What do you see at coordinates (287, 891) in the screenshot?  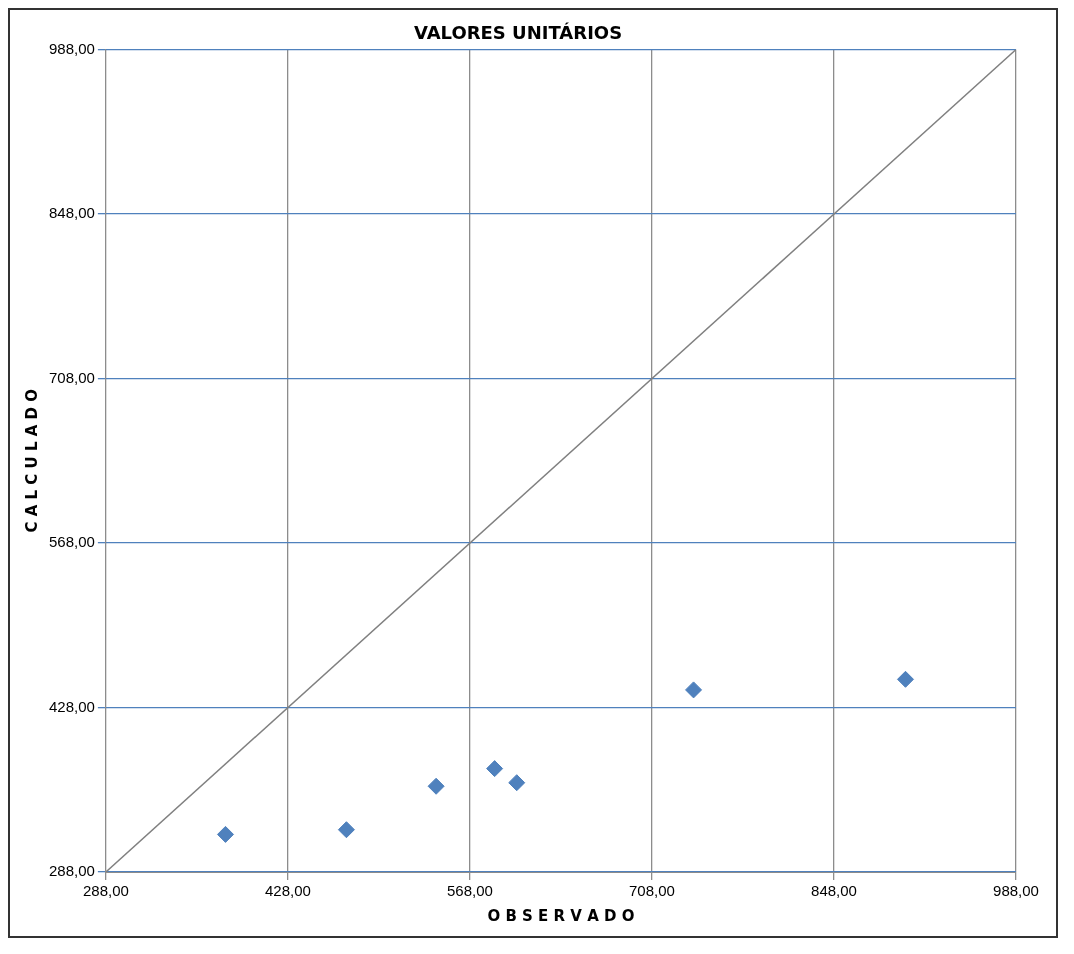 I see `x-tick-label: 428,00` at bounding box center [287, 891].